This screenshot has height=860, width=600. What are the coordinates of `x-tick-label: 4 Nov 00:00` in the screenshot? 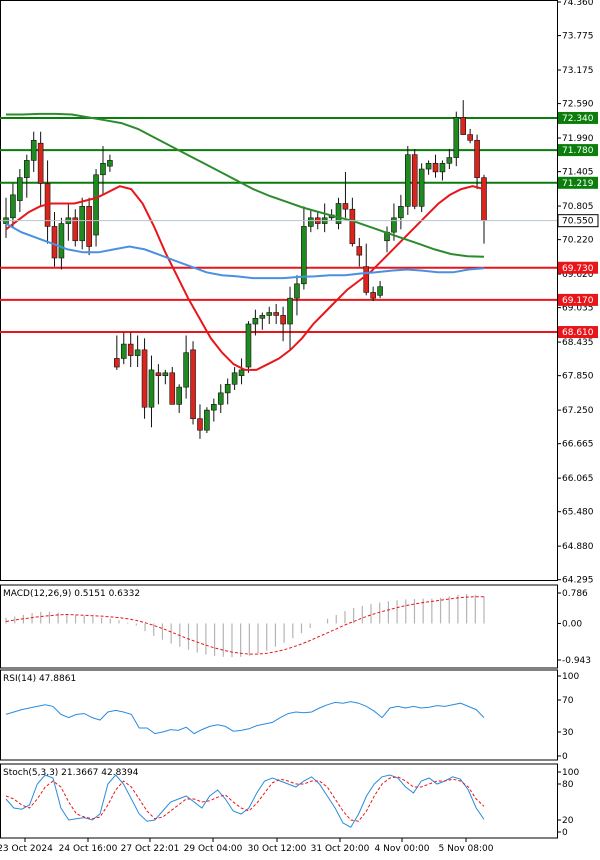 It's located at (402, 849).